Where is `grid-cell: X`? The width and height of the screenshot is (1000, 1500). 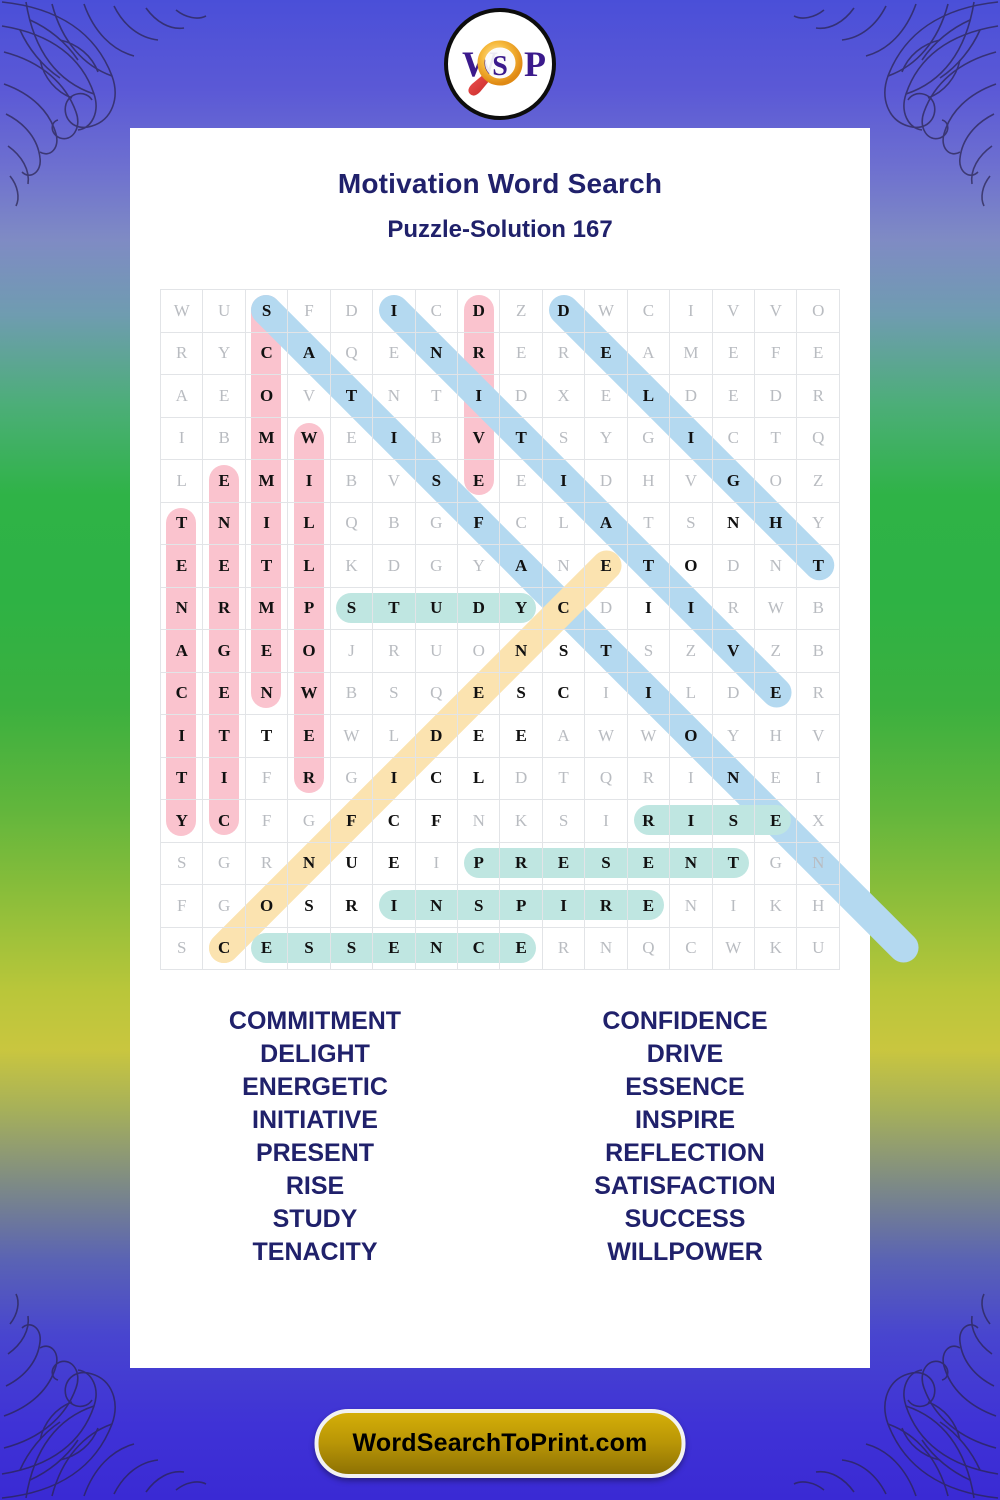
grid-cell: X is located at coordinates (818, 821).